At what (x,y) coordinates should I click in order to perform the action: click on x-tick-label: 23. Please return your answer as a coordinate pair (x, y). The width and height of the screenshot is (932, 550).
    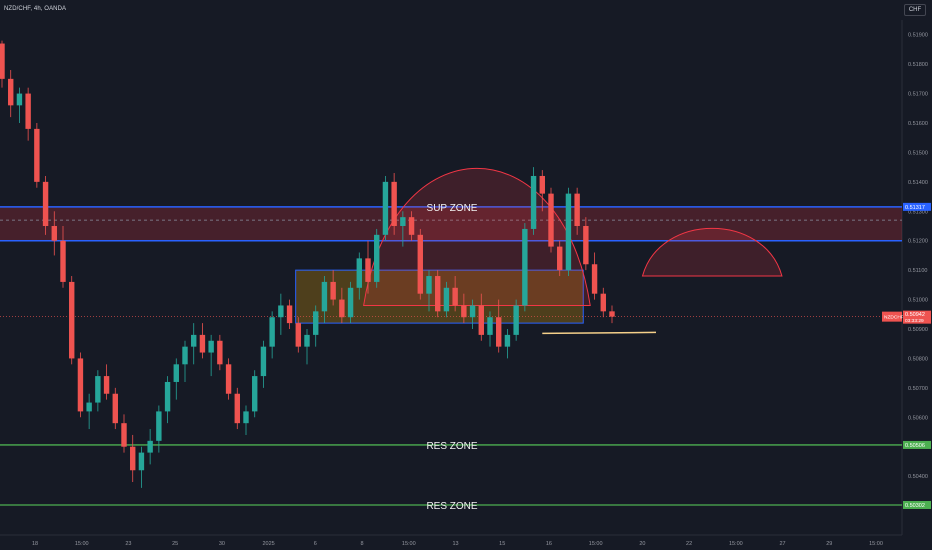
    Looking at the image, I should click on (128, 544).